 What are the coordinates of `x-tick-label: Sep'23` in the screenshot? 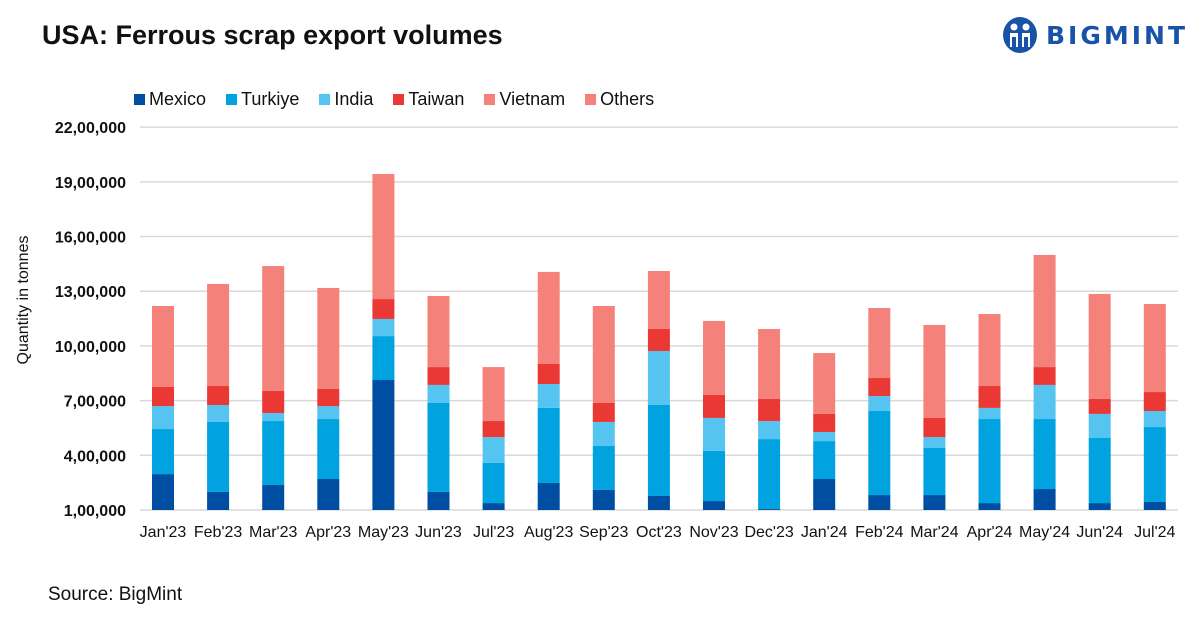 It's located at (603, 532).